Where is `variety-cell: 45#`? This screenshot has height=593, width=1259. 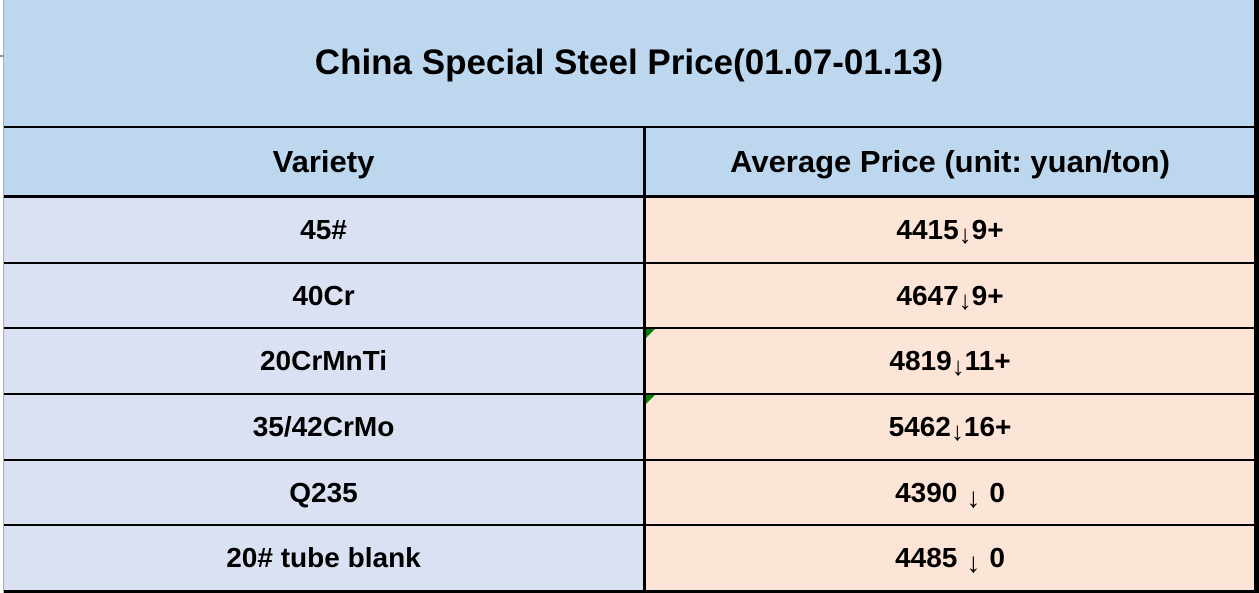
variety-cell: 45# is located at coordinates (325, 230).